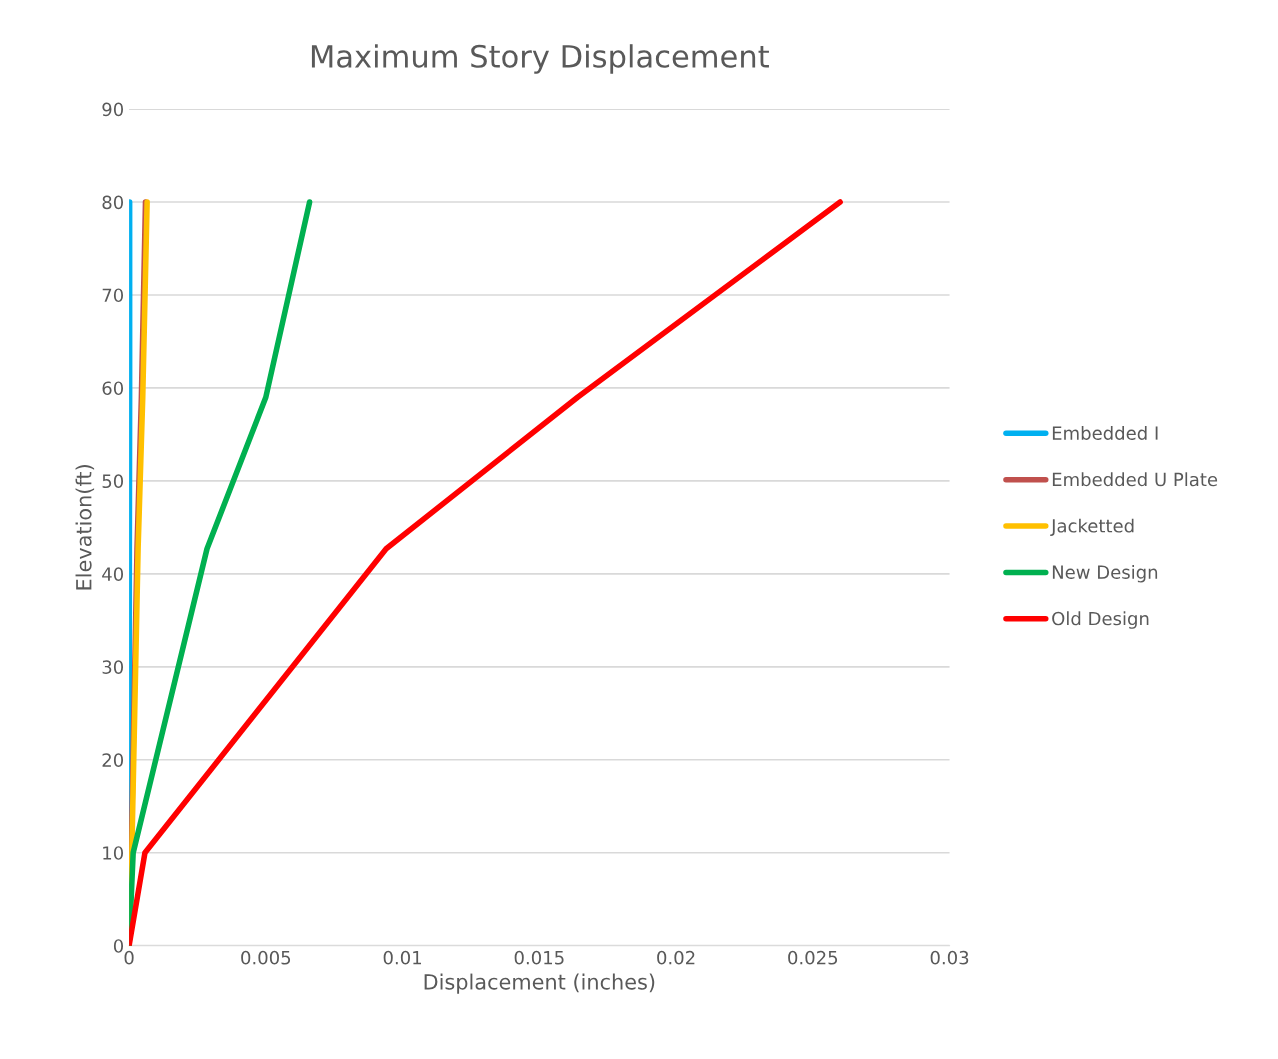 The image size is (1278, 1059). What do you see at coordinates (949, 957) in the screenshot?
I see `x-tick-label: 0.03` at bounding box center [949, 957].